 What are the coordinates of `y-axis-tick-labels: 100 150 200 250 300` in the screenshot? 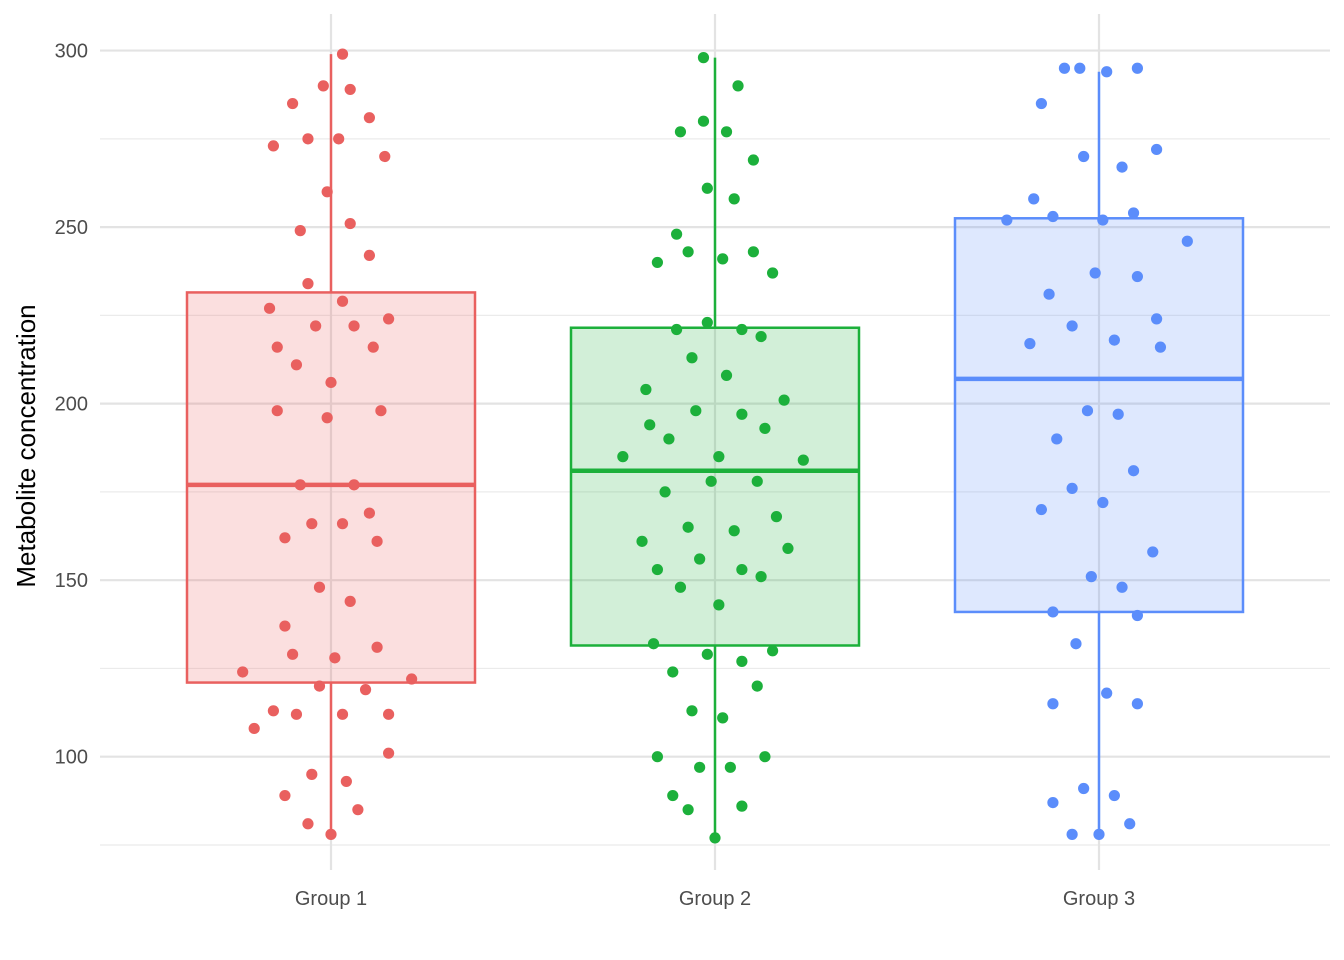 It's located at (71, 405).